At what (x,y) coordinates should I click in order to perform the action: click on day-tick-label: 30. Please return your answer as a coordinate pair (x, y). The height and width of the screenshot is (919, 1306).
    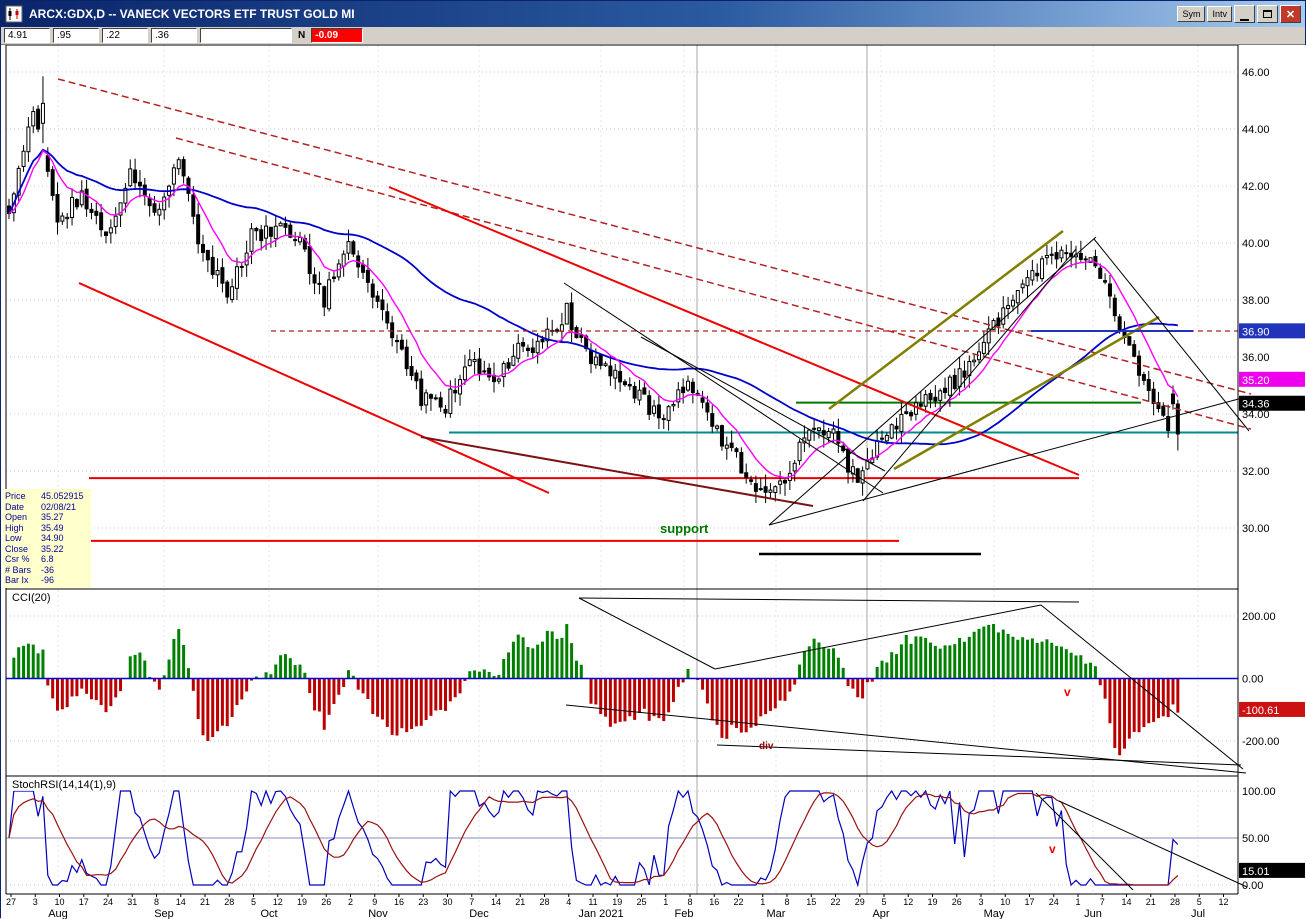
    Looking at the image, I should click on (447, 902).